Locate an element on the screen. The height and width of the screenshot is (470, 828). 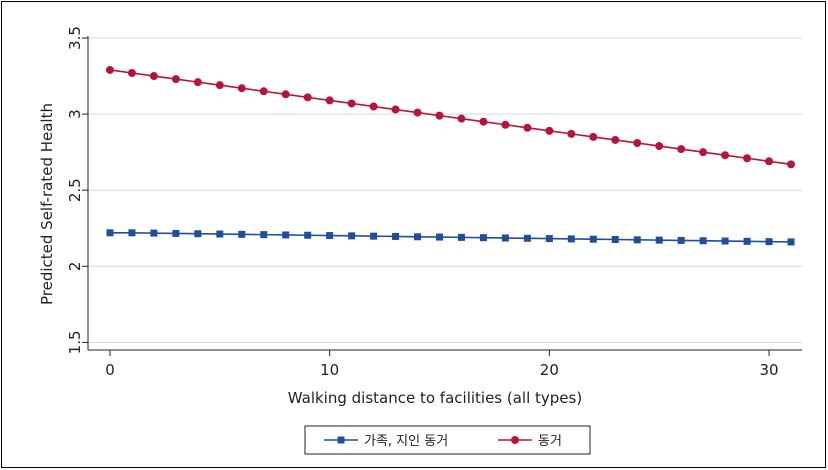
y-tick-label-2: 2.5 is located at coordinates (75, 190).